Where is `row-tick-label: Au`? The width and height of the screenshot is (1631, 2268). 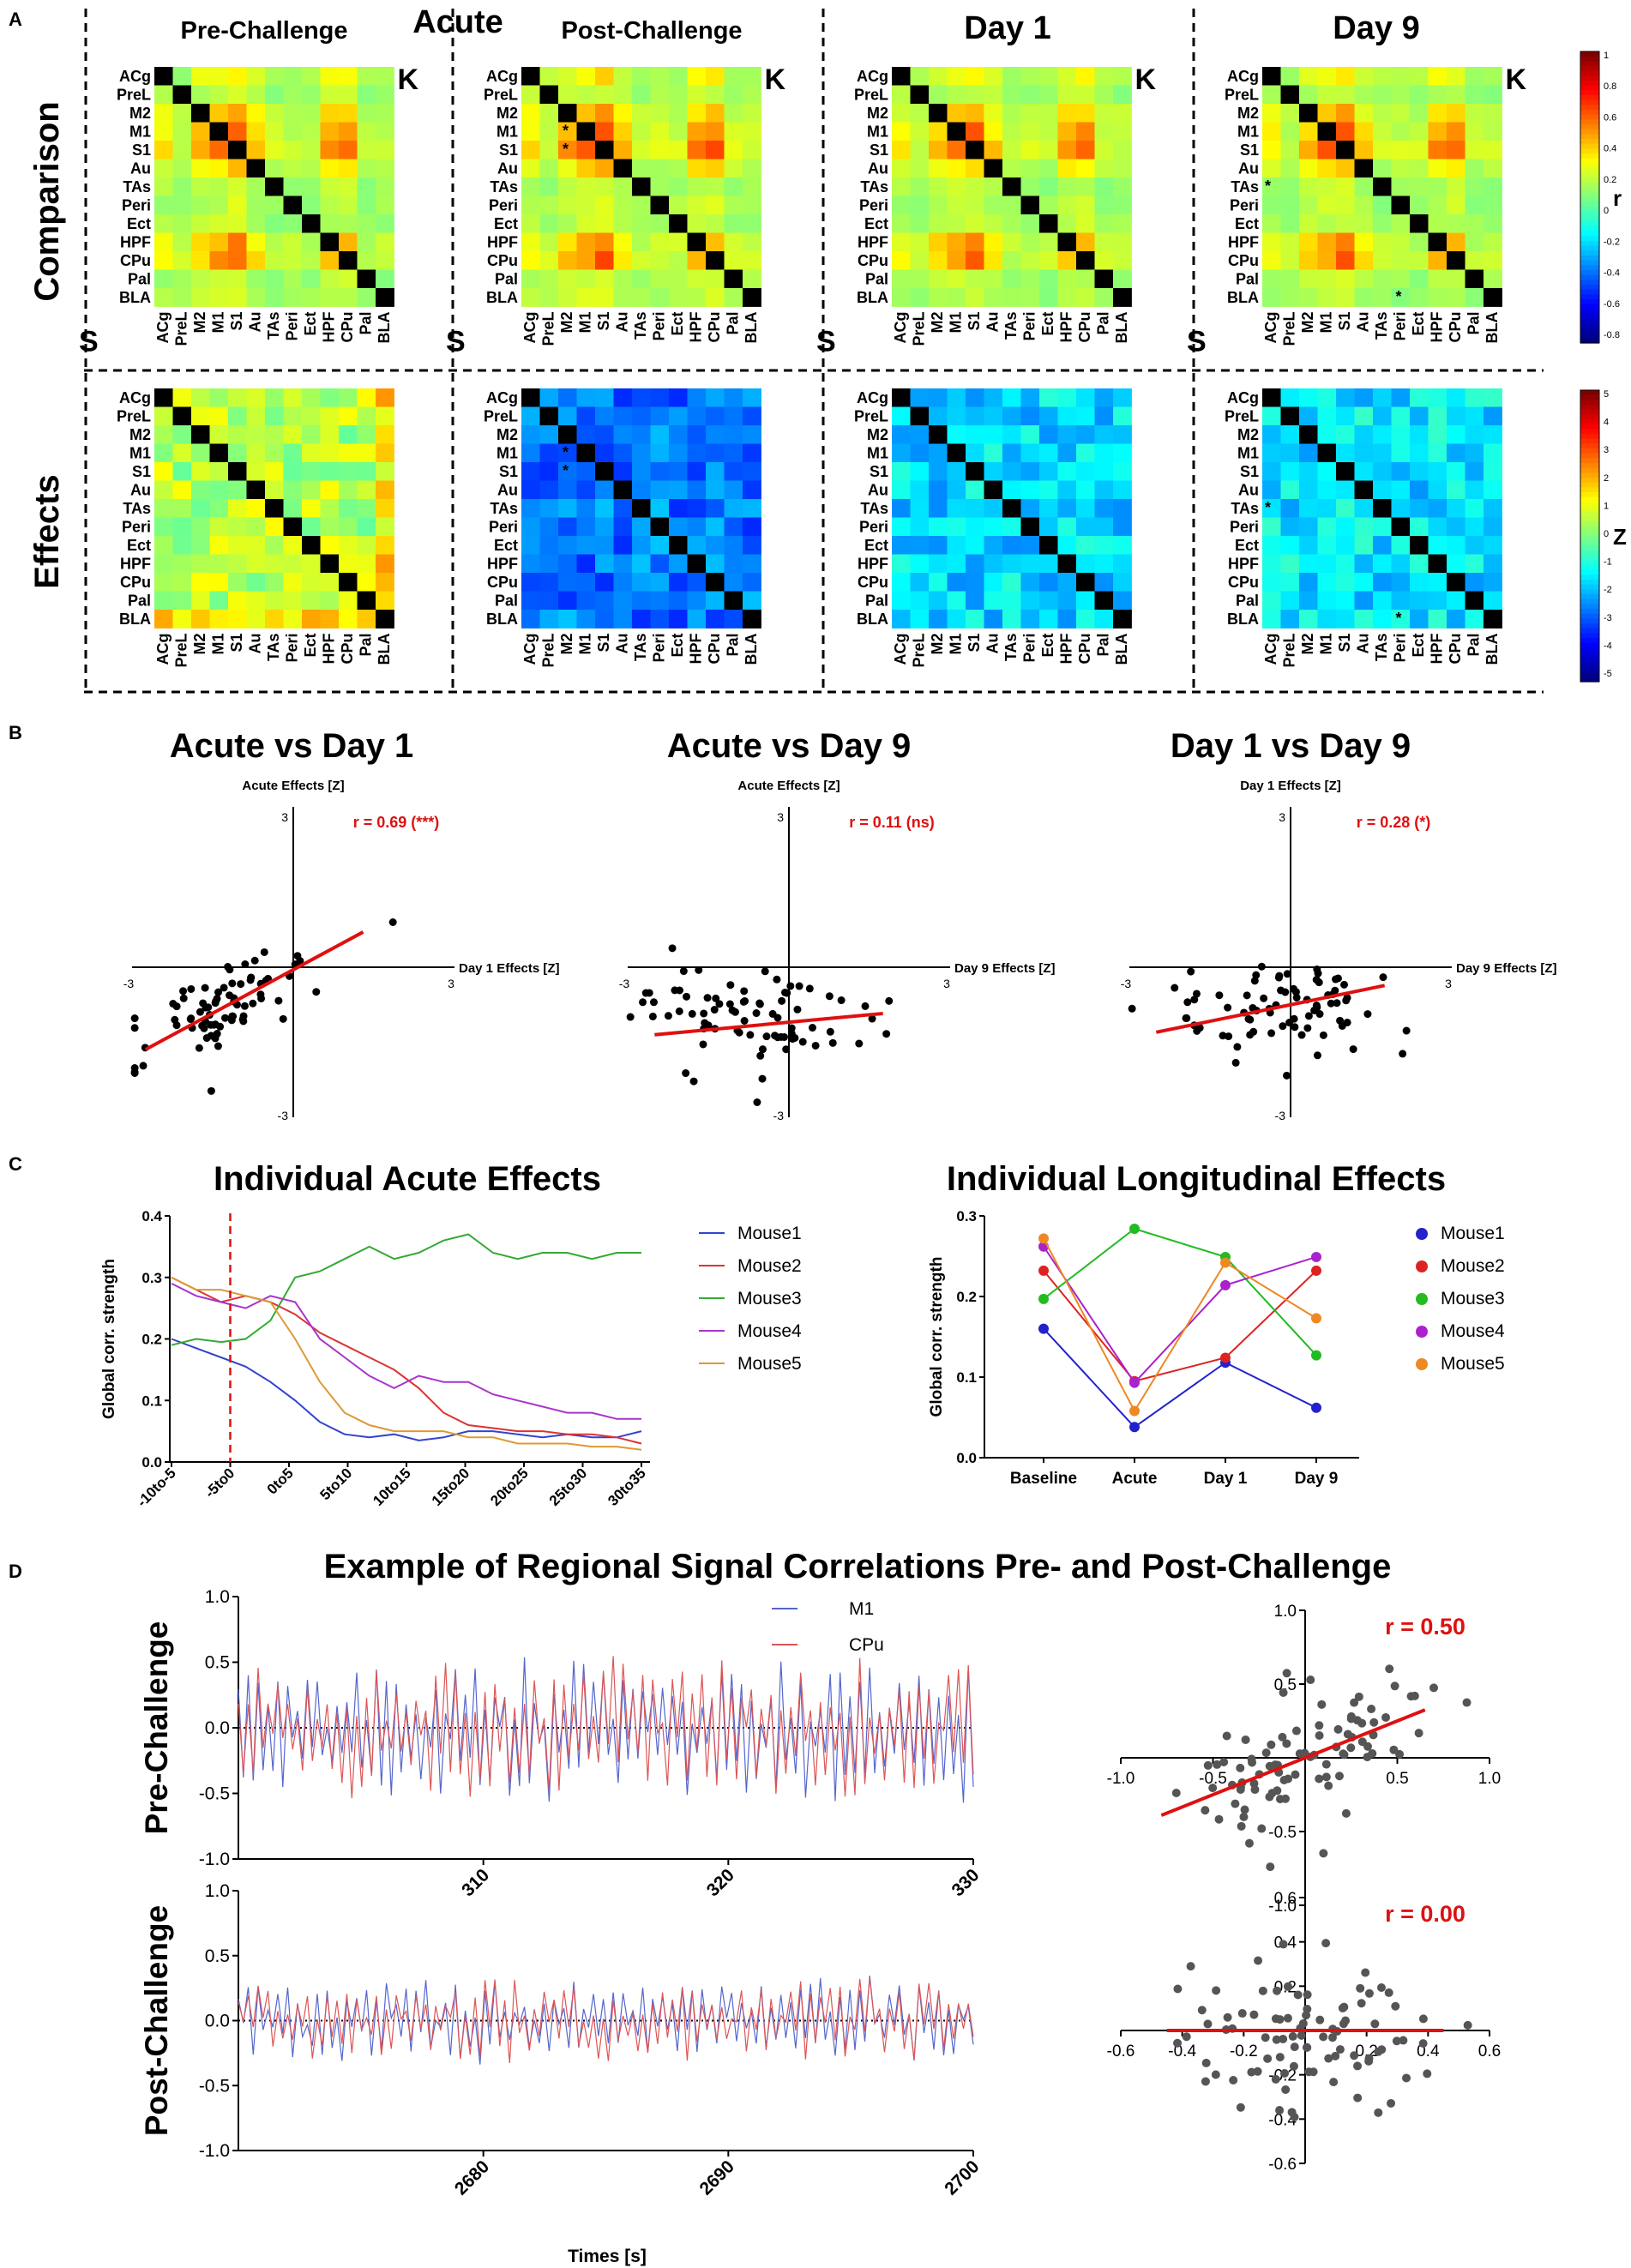
row-tick-label: Au is located at coordinates (140, 168).